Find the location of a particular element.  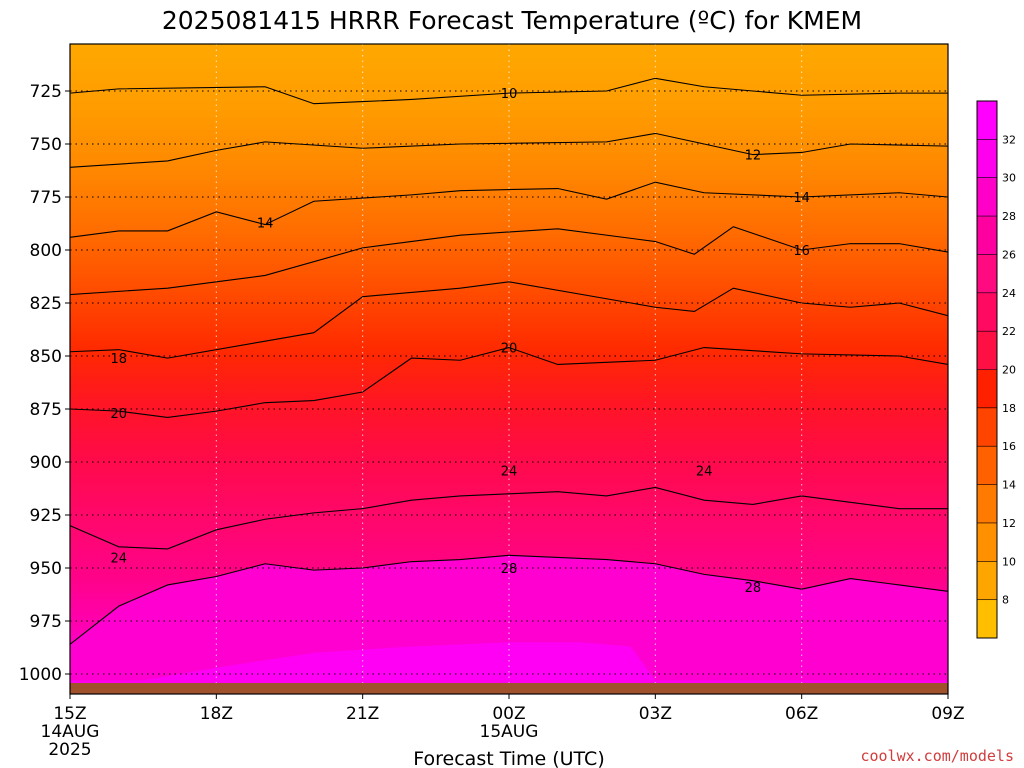

x-axis-label: Forecast Time (UTC) is located at coordinates (508, 758).